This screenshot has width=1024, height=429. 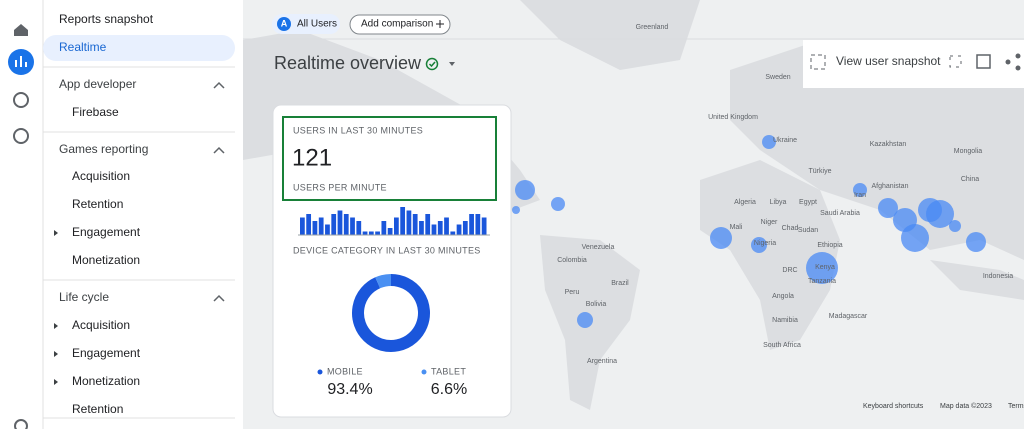 What do you see at coordinates (219, 298) in the screenshot?
I see `collapse-chevron` at bounding box center [219, 298].